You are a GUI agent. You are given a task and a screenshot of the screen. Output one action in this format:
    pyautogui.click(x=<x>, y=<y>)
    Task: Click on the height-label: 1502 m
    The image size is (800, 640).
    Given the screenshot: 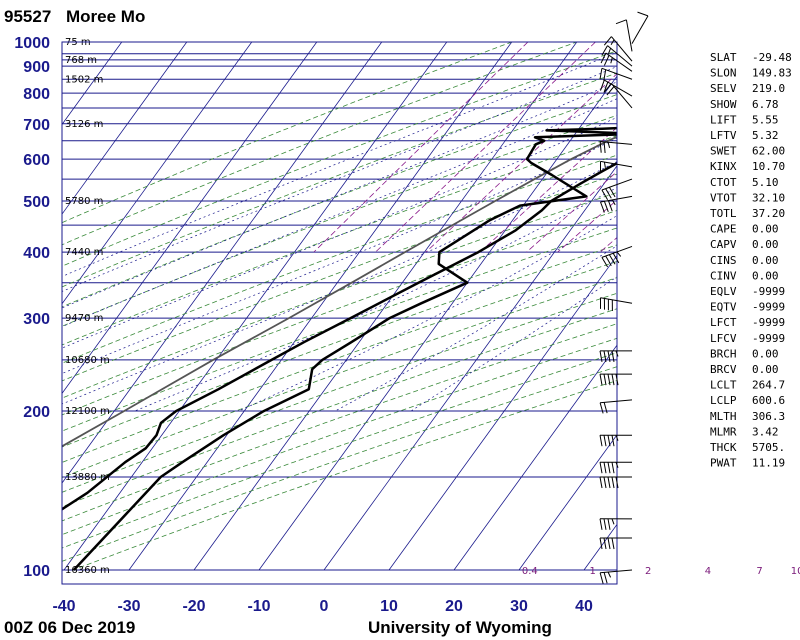 What is the action you would take?
    pyautogui.click(x=84, y=79)
    